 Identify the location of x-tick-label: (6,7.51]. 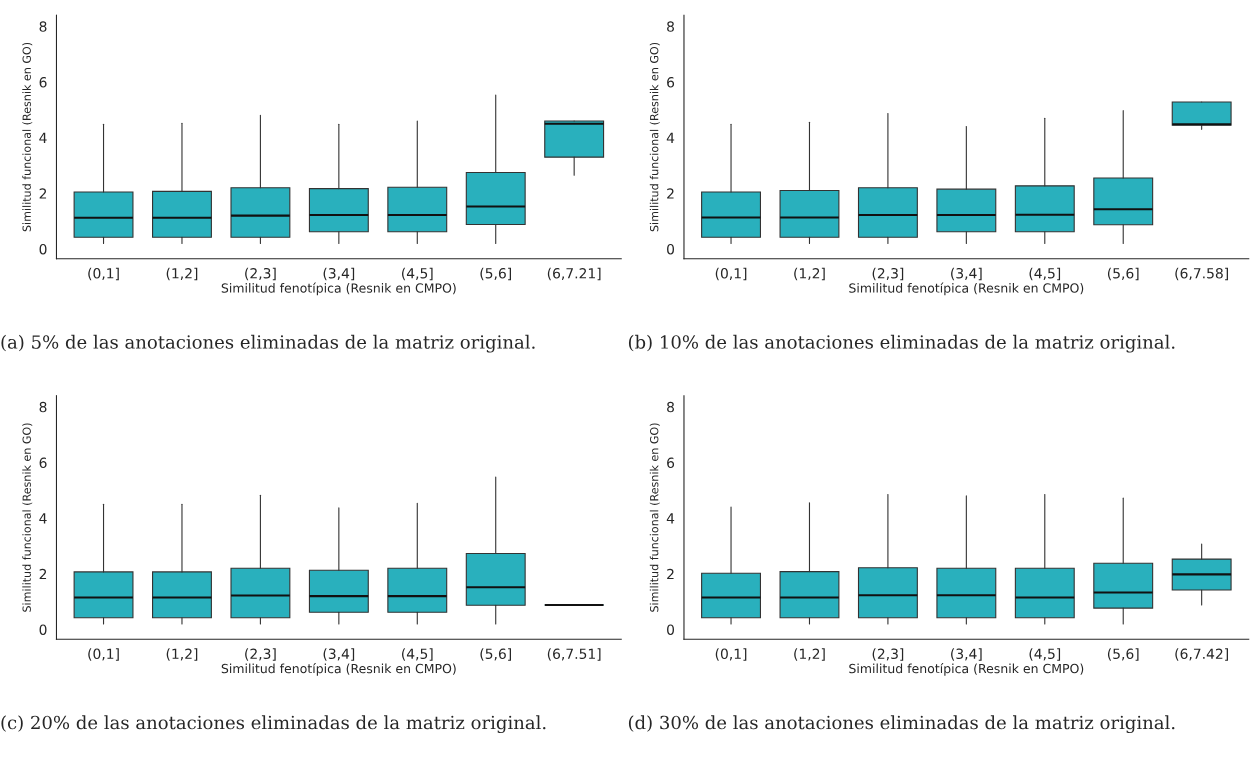
(574, 654).